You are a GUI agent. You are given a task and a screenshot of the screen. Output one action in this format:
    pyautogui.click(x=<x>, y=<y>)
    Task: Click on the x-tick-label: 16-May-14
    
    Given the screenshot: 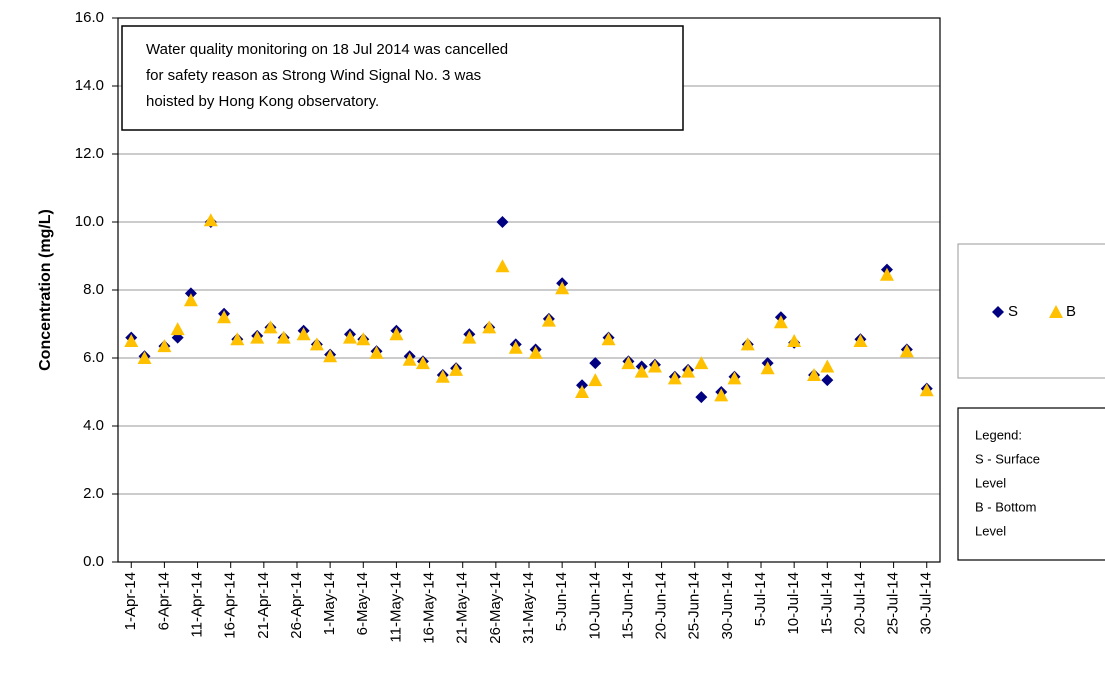 What is the action you would take?
    pyautogui.click(x=429, y=608)
    